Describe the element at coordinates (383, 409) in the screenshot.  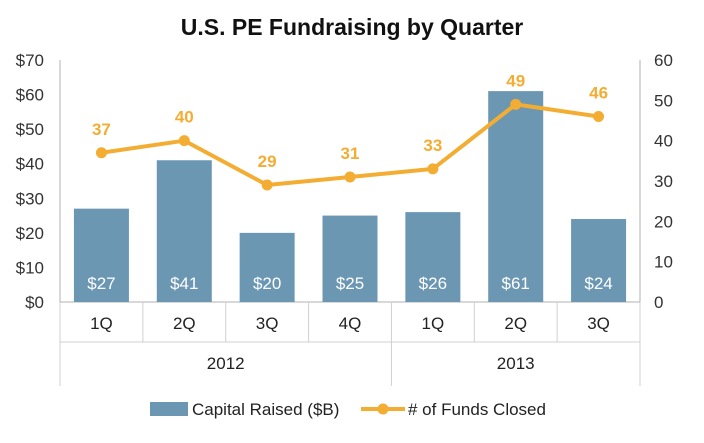
I see `legend-line-marker` at that location.